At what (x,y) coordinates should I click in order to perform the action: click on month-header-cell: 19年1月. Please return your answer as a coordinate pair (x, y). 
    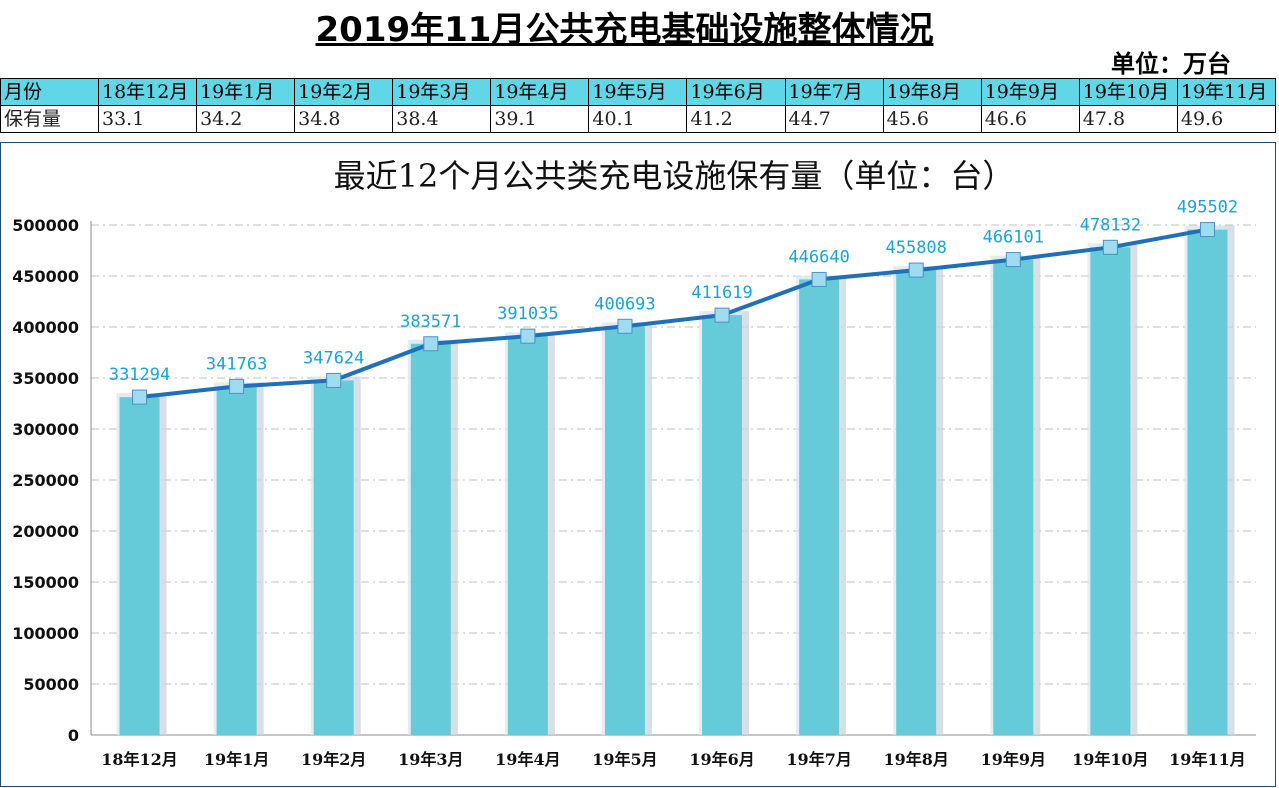
    Looking at the image, I should click on (246, 92).